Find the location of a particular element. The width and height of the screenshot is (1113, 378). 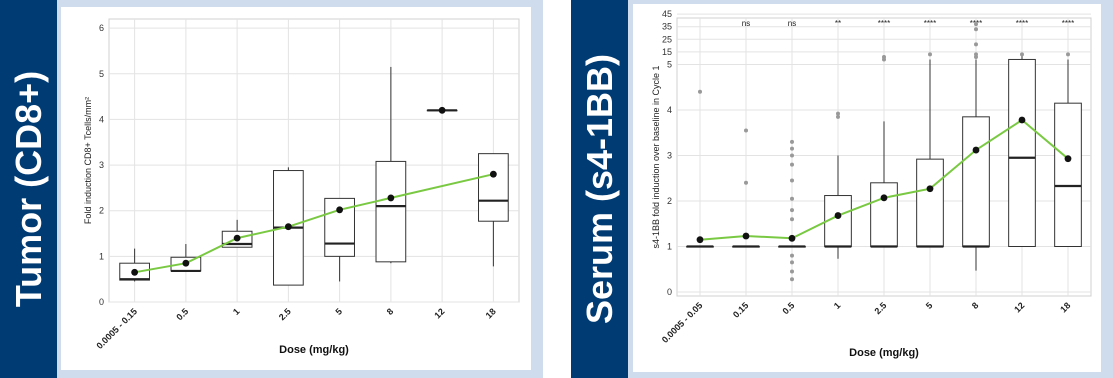

significance-label: ** is located at coordinates (838, 23).